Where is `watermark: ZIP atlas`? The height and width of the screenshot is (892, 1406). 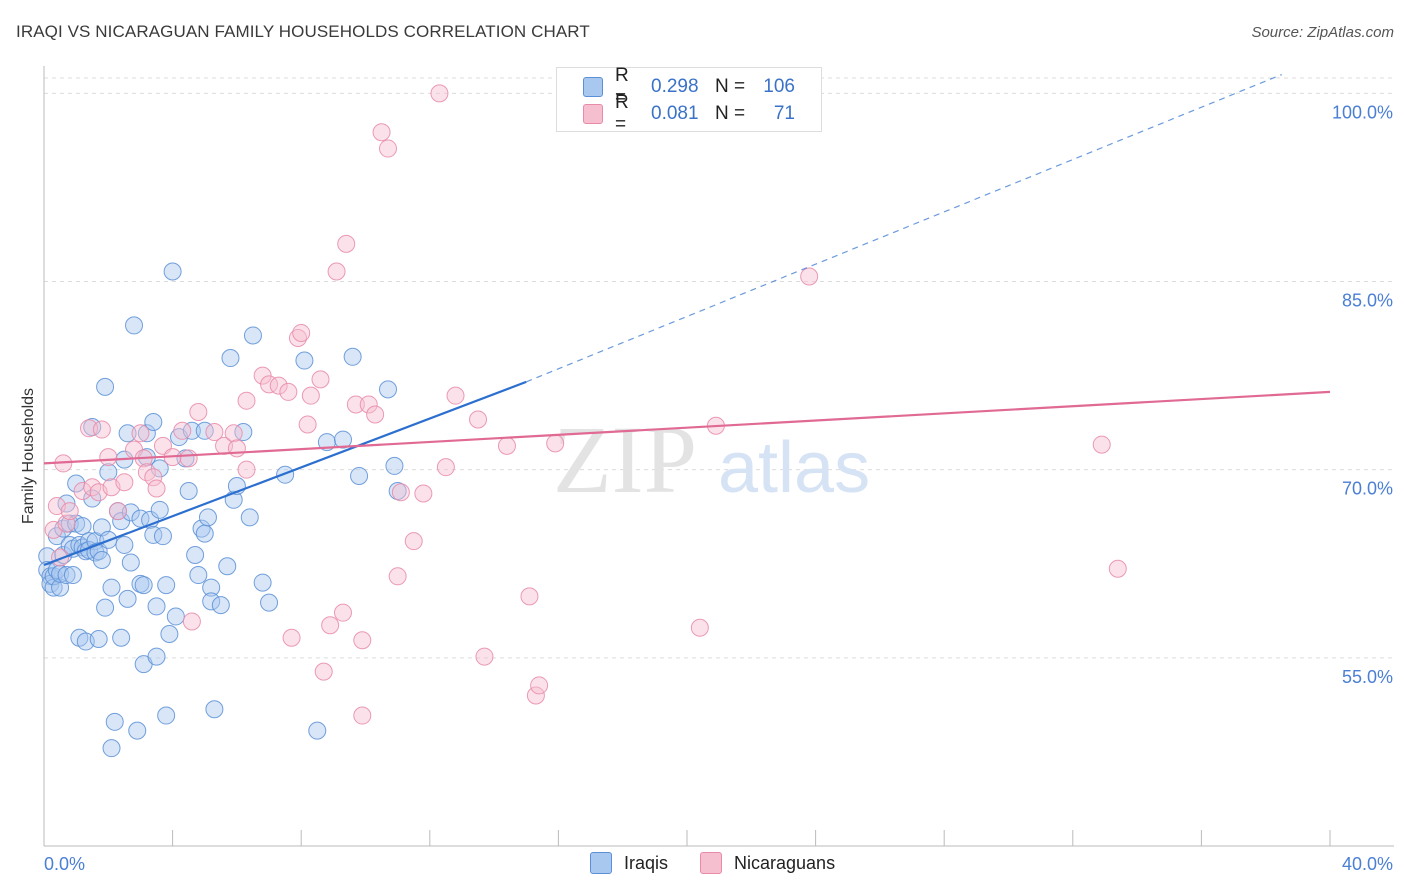
watermark: ZIP atlas is located at coordinates (711, 459).